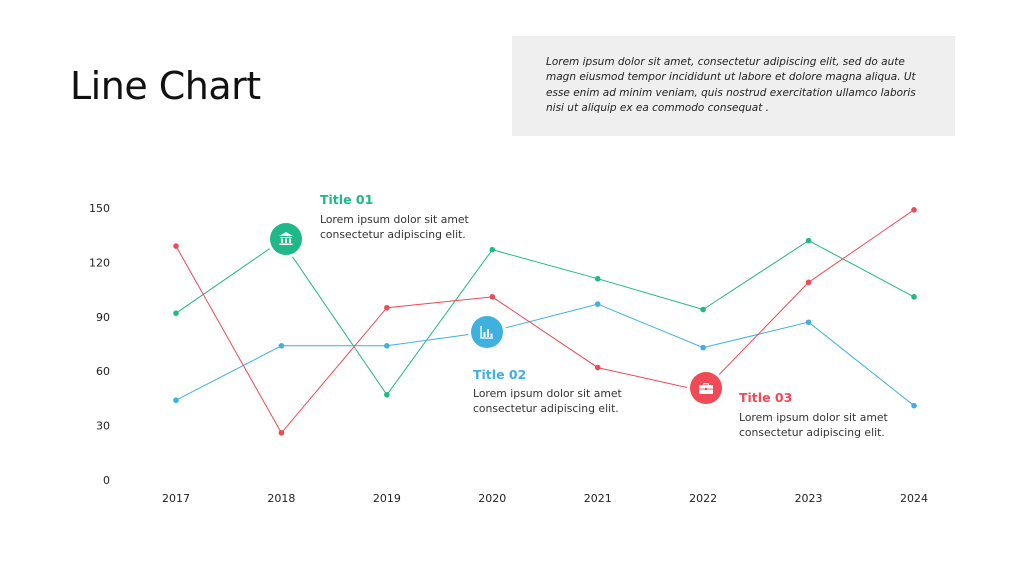 The height and width of the screenshot is (576, 1024). Describe the element at coordinates (492, 498) in the screenshot. I see `x-tick-label: 2020` at that location.